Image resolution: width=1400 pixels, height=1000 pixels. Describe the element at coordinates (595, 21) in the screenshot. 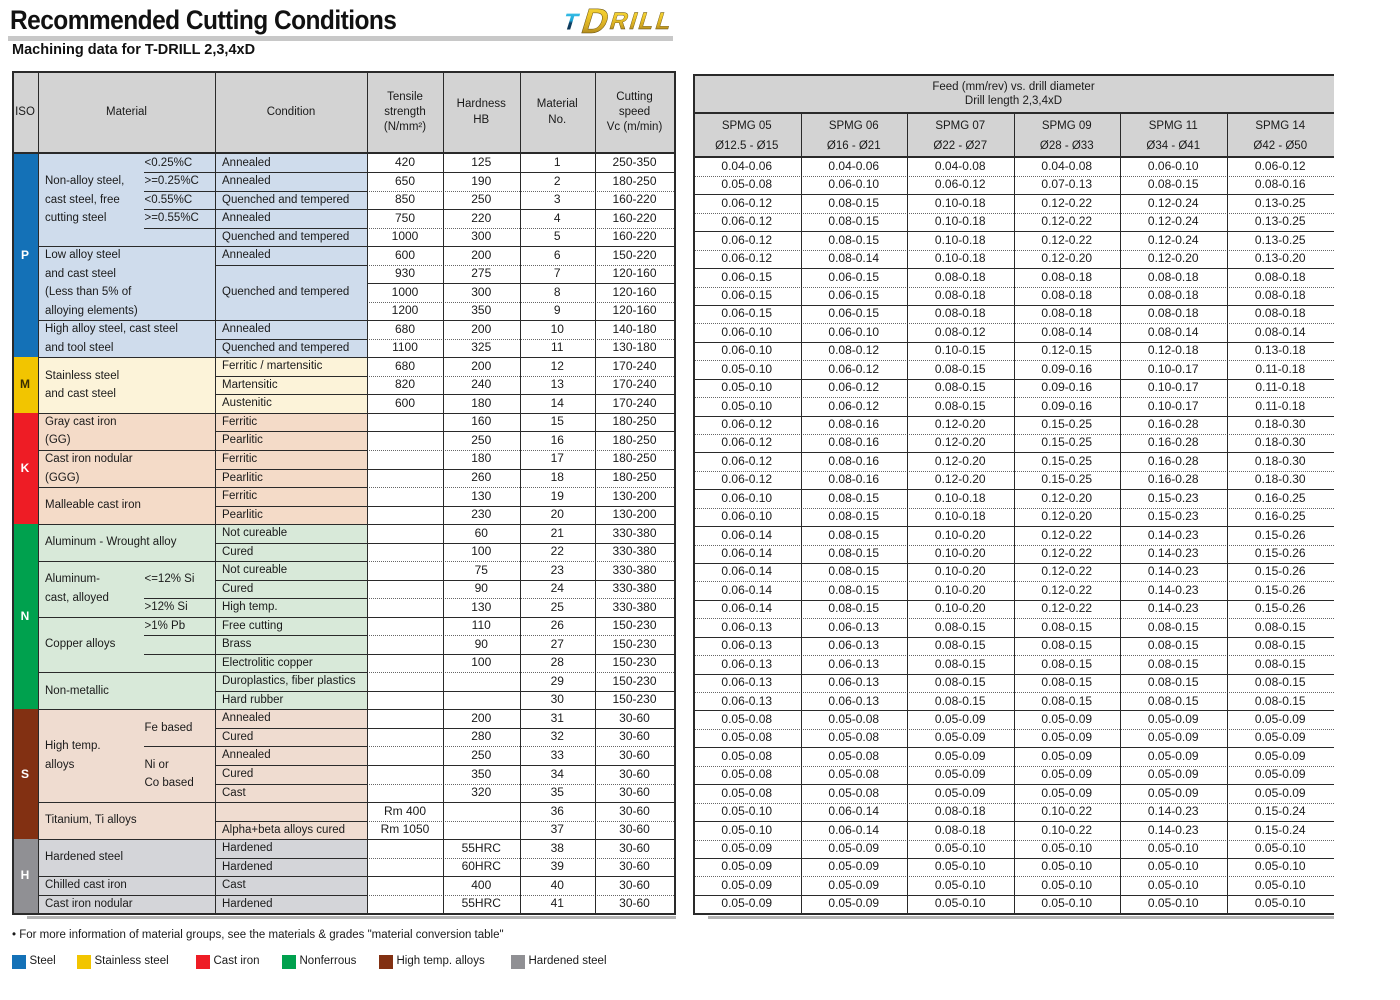

I see `svg-text: D` at that location.